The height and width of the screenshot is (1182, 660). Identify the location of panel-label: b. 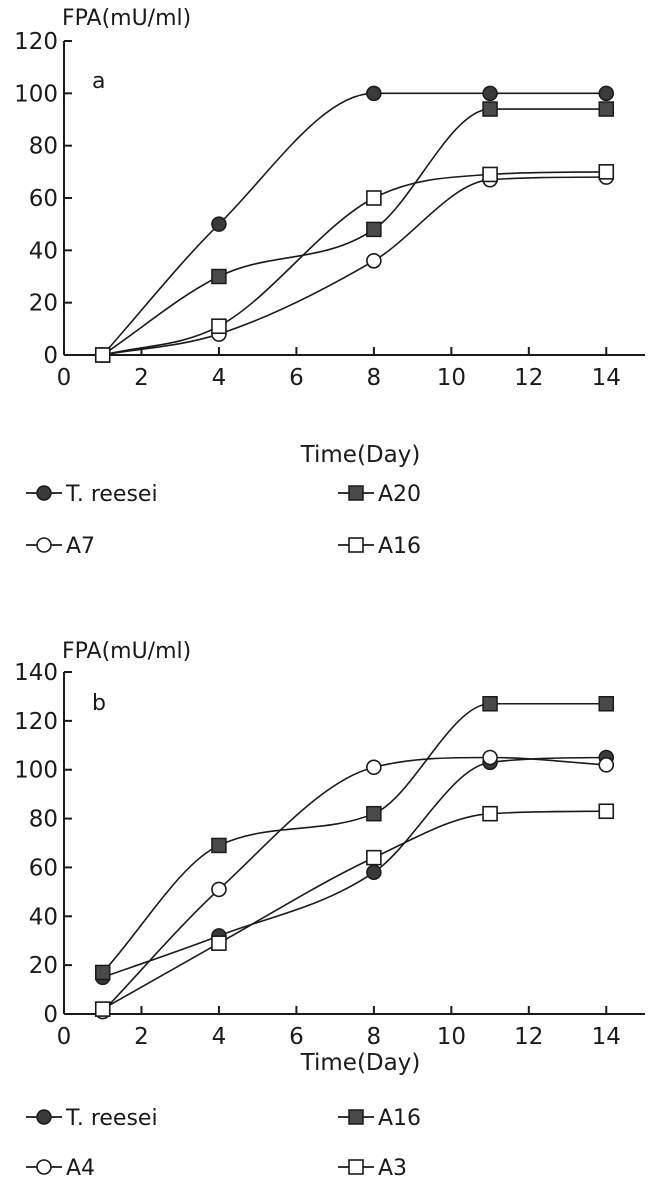
(99, 703).